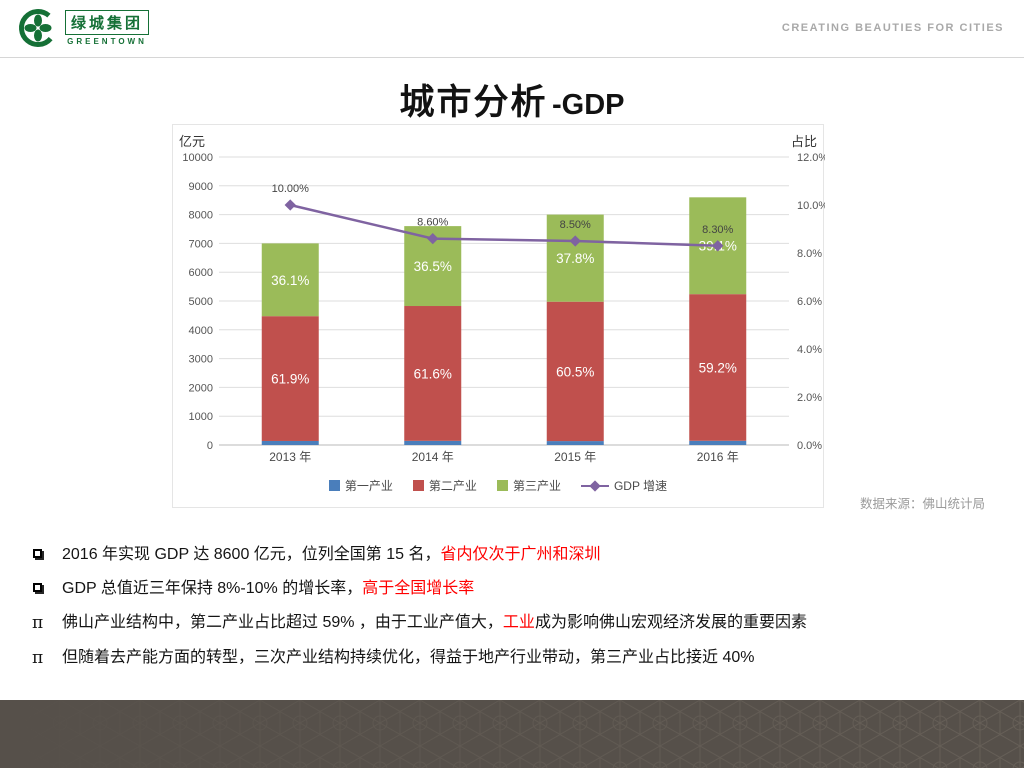 The height and width of the screenshot is (768, 1024). I want to click on legend-diamond-marker-icon, so click(595, 485).